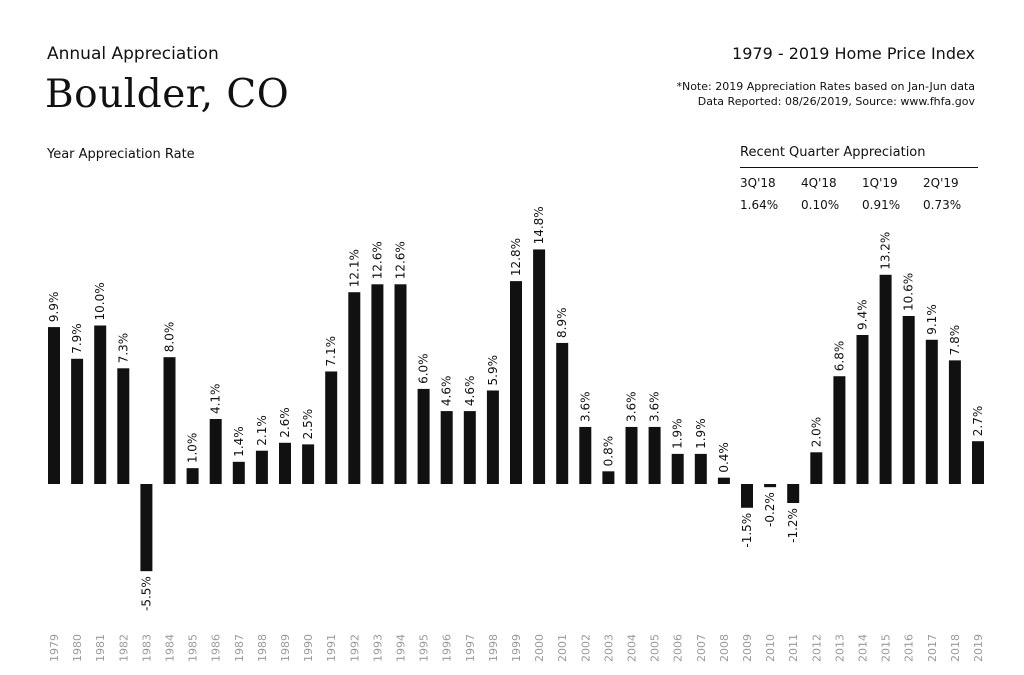  What do you see at coordinates (759, 205) in the screenshot?
I see `quarter-value: 1.64%` at bounding box center [759, 205].